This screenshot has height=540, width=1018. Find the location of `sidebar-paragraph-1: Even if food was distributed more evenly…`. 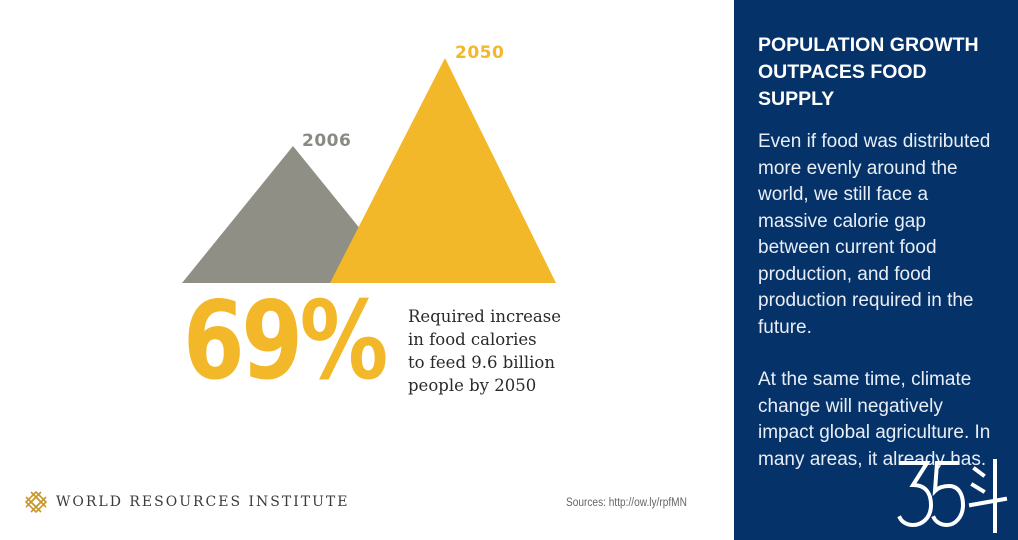

sidebar-paragraph-1: Even if food was distributed more evenly… is located at coordinates (874, 234).